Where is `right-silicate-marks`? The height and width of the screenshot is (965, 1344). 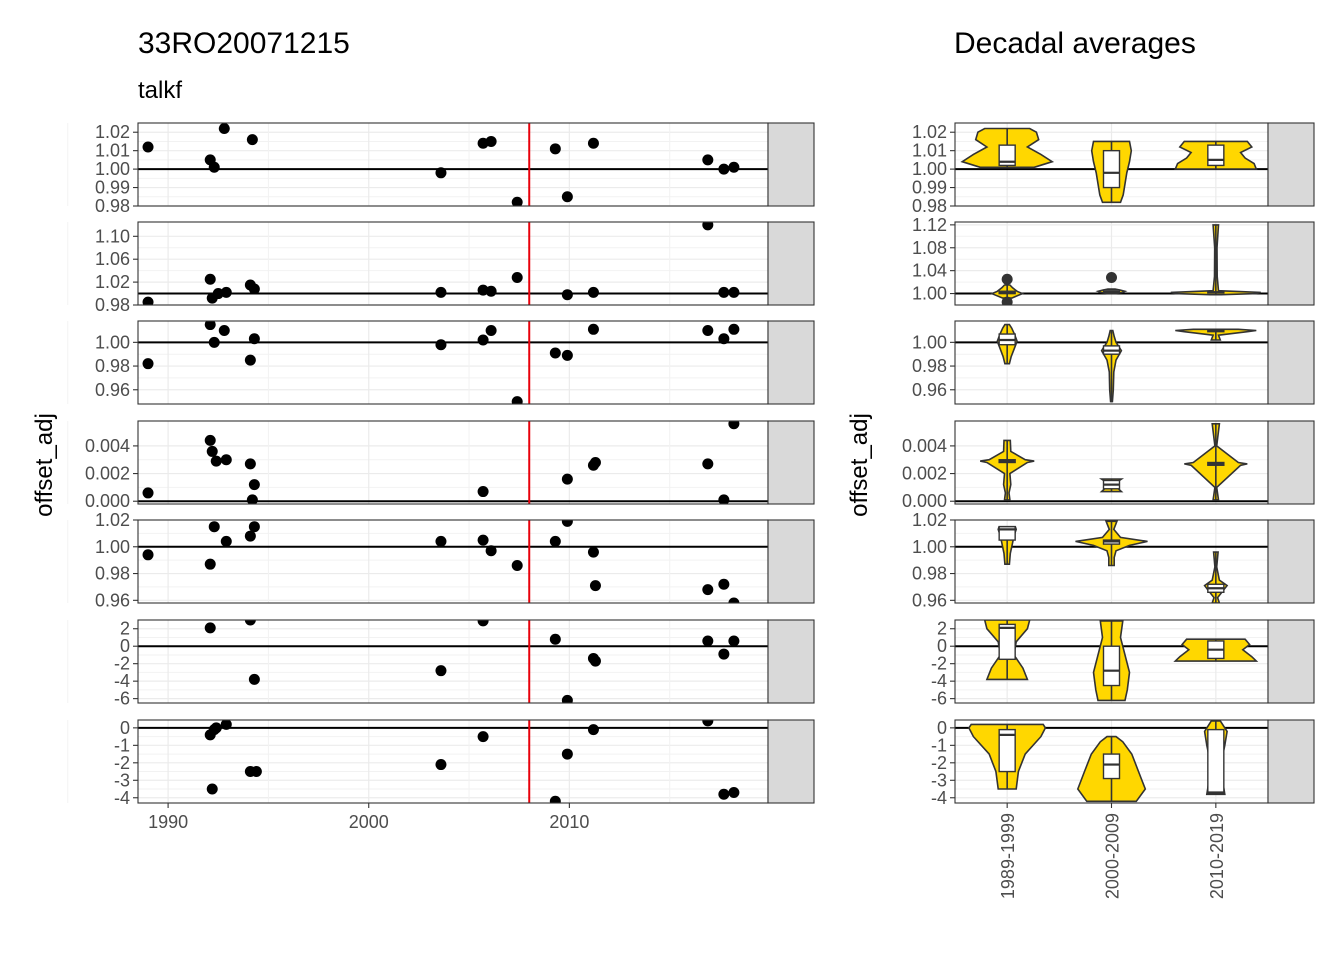
right-silicate-marks is located at coordinates (1111, 561).